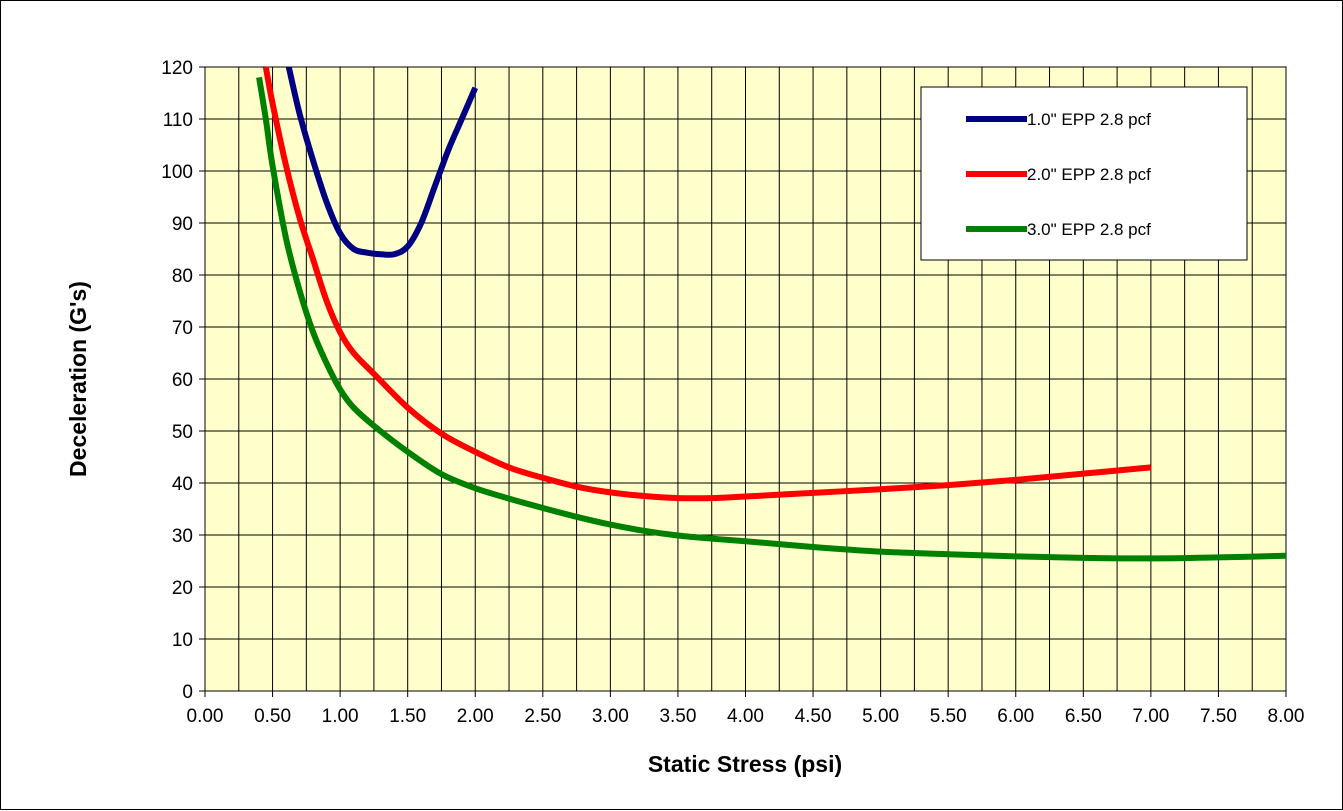 This screenshot has width=1343, height=811. Describe the element at coordinates (1218, 716) in the screenshot. I see `x-tick-label: 7.50` at that location.